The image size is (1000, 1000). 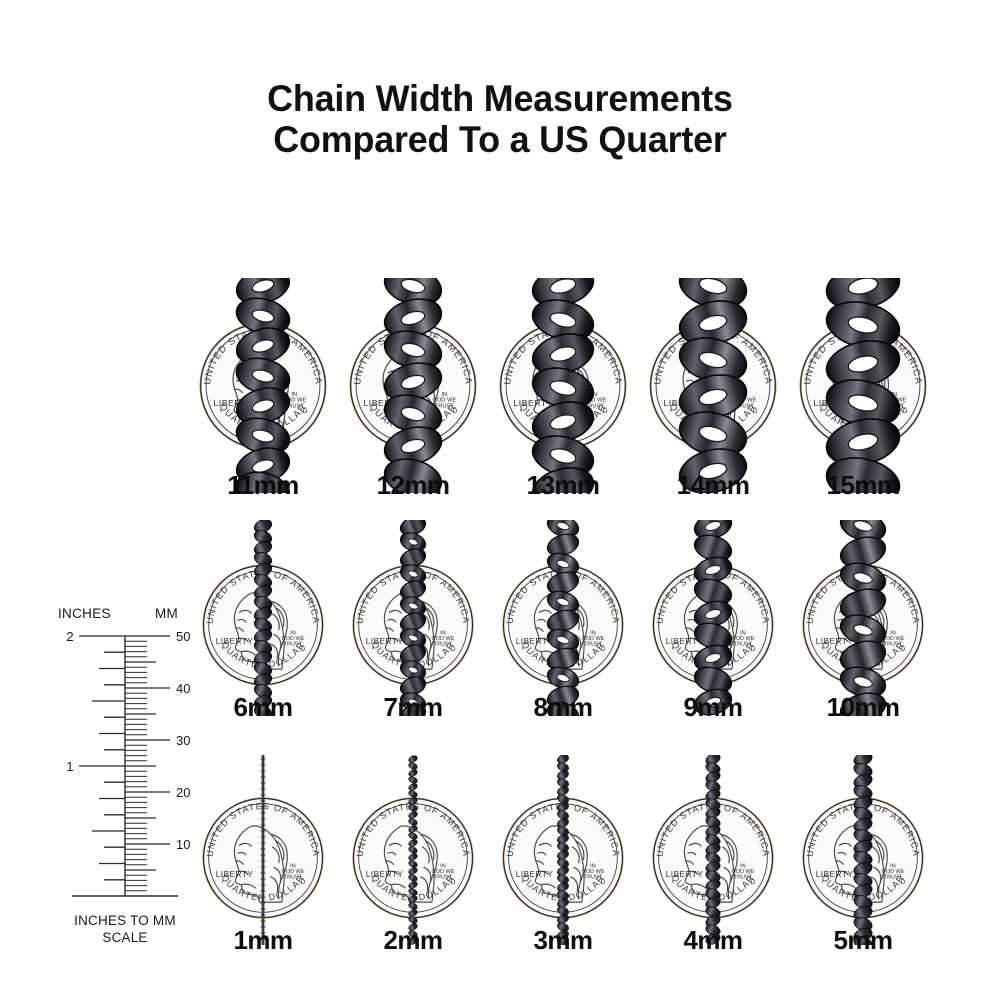 What do you see at coordinates (563, 485) in the screenshot?
I see `size-label: 13mm` at bounding box center [563, 485].